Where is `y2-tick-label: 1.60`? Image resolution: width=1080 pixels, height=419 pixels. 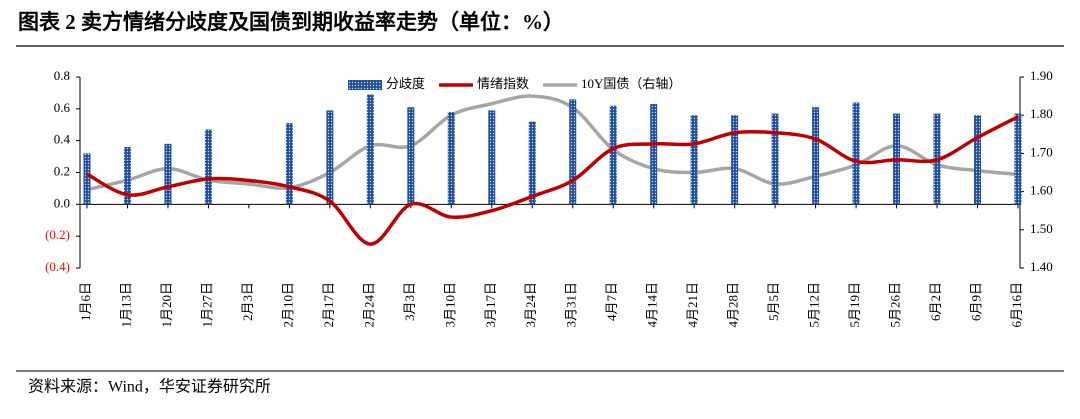
y2-tick-label: 1.60 is located at coordinates (1041, 190).